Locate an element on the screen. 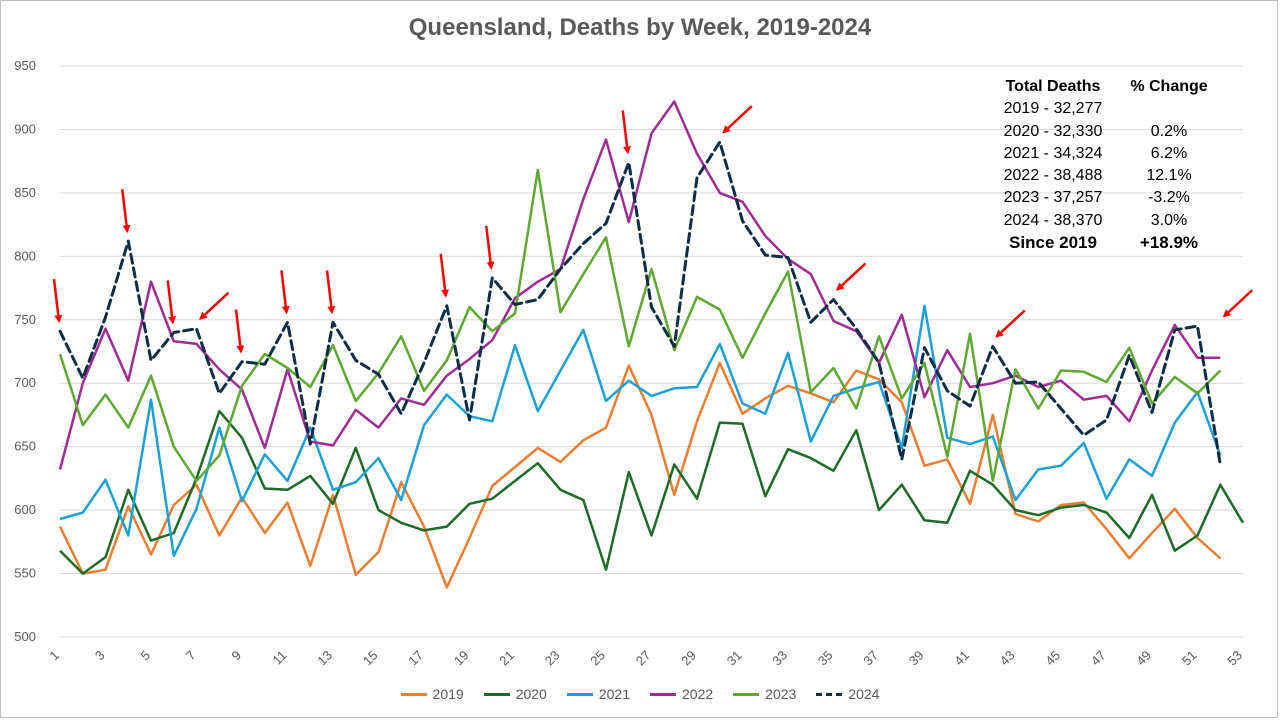 This screenshot has width=1280, height=720. x-tick-label: 11 is located at coordinates (279, 658).